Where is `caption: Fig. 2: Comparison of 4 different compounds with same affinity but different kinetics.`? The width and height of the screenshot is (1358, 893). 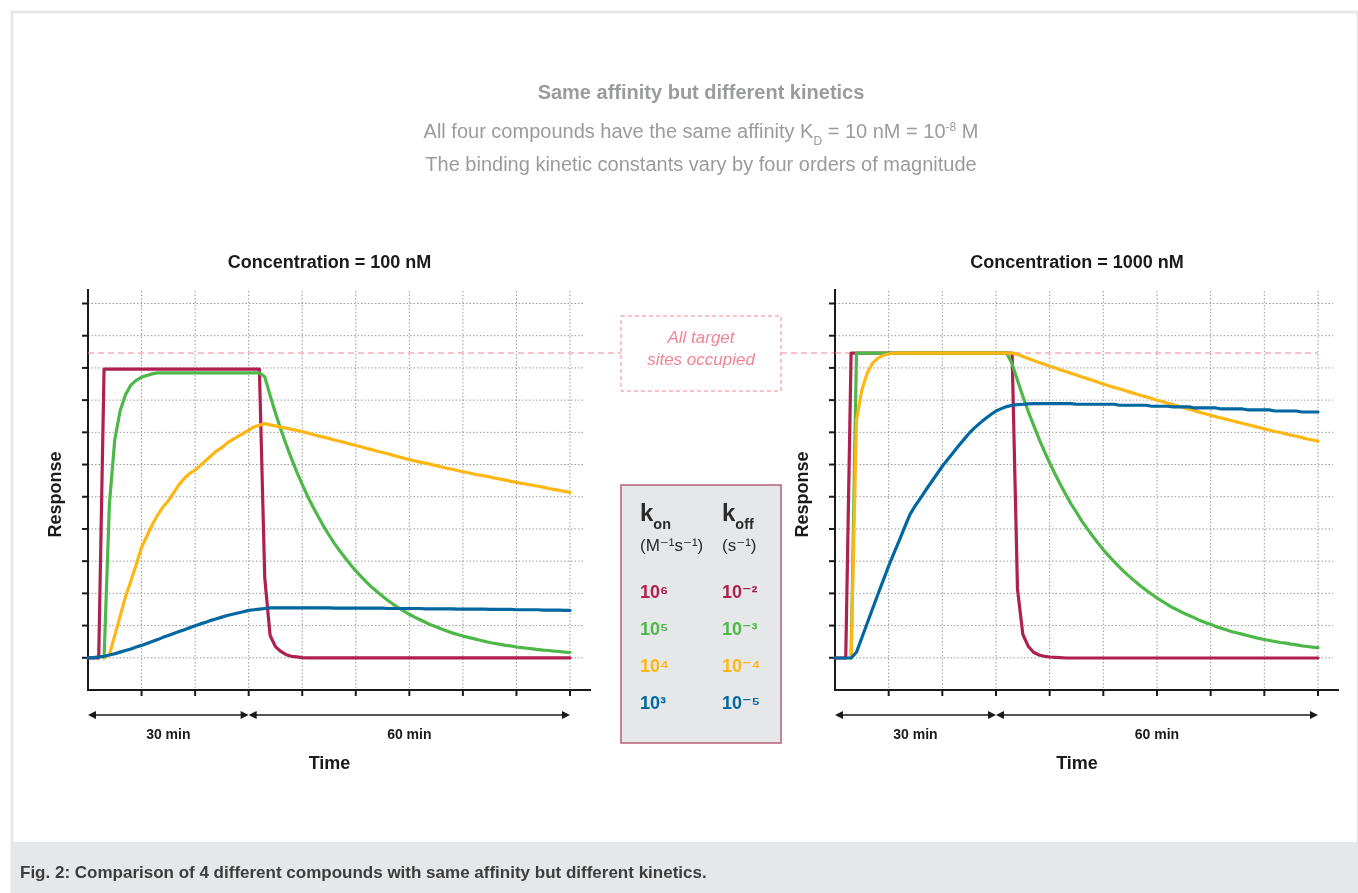
caption: Fig. 2: Comparison of 4 different compounds with same affinity but different kinetics. is located at coordinates (363, 872).